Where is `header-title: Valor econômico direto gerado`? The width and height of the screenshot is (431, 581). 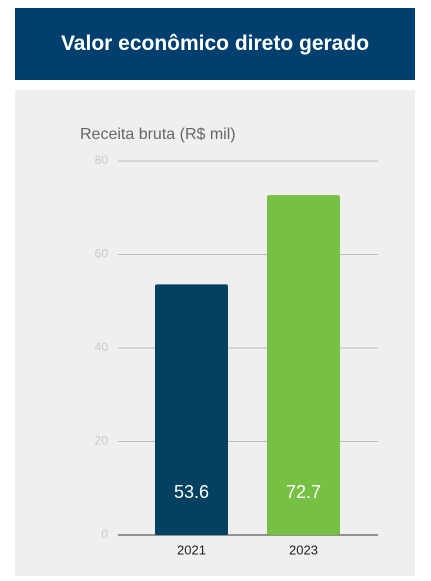
header-title: Valor econômico direto gerado is located at coordinates (215, 44).